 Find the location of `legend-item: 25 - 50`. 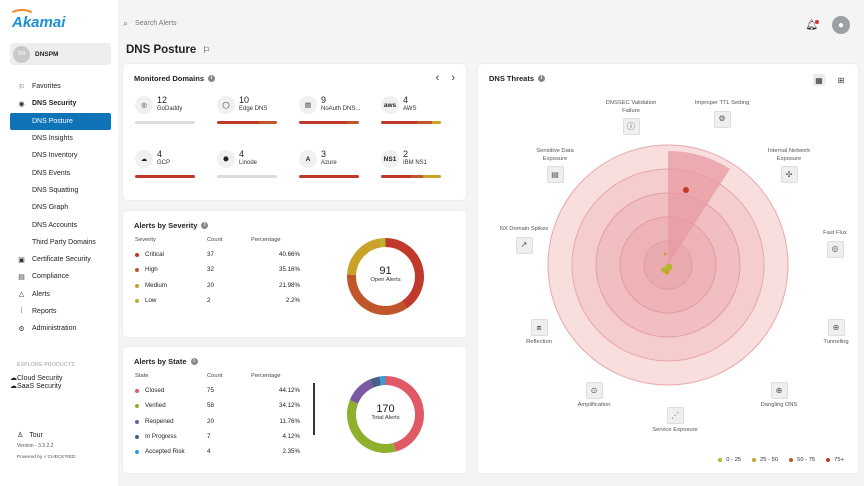

legend-item: 25 - 50 is located at coordinates (765, 460).